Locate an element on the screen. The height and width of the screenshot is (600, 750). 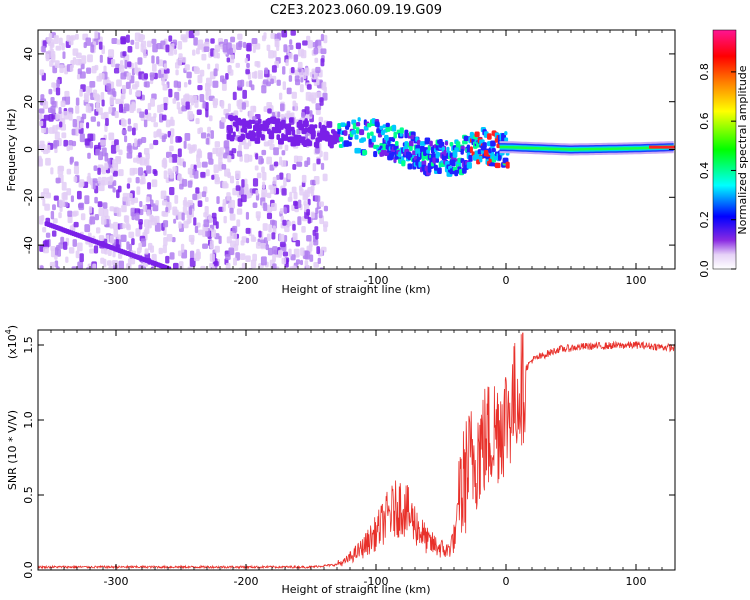
spectrogram-y-tick-label: 40 is located at coordinates (28, 54).